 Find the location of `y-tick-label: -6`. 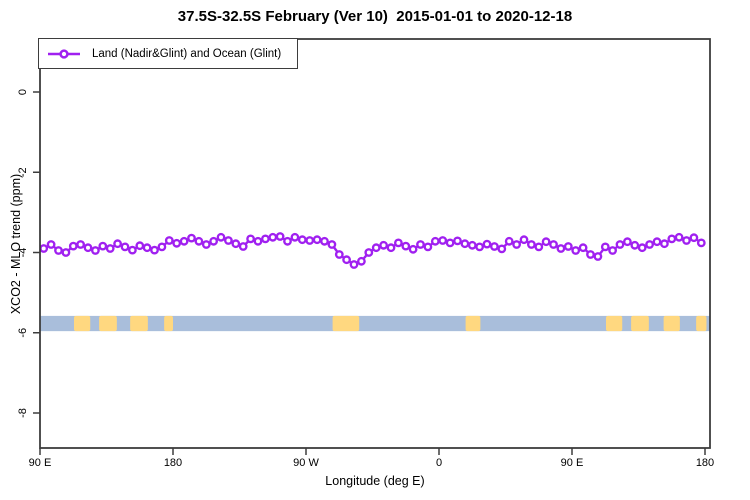

y-tick-label: -6 is located at coordinates (23, 333).